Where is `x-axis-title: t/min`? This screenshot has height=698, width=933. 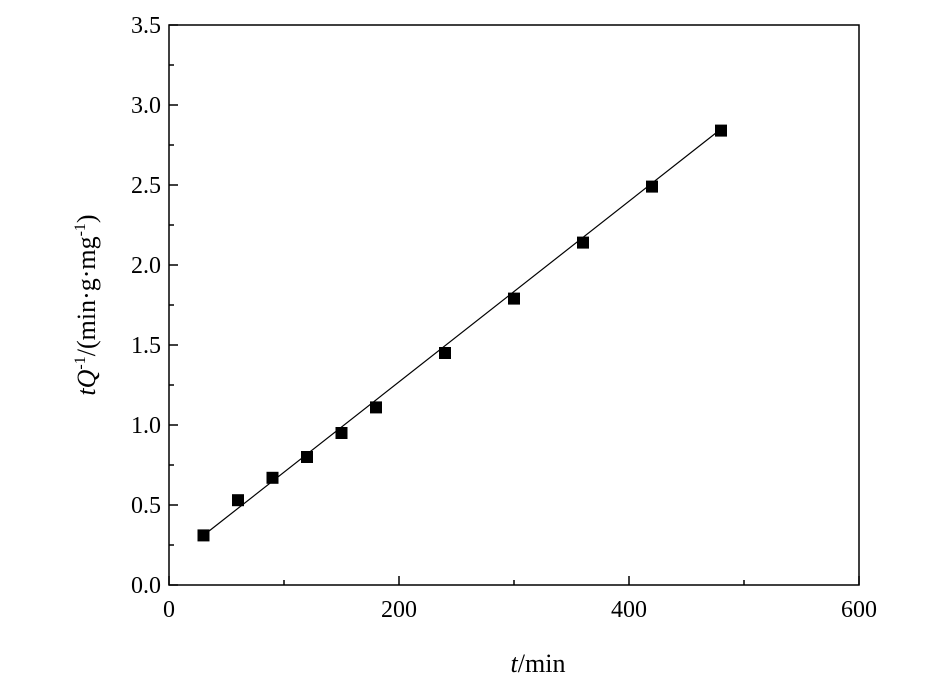
x-axis-title: t/min is located at coordinates (538, 663).